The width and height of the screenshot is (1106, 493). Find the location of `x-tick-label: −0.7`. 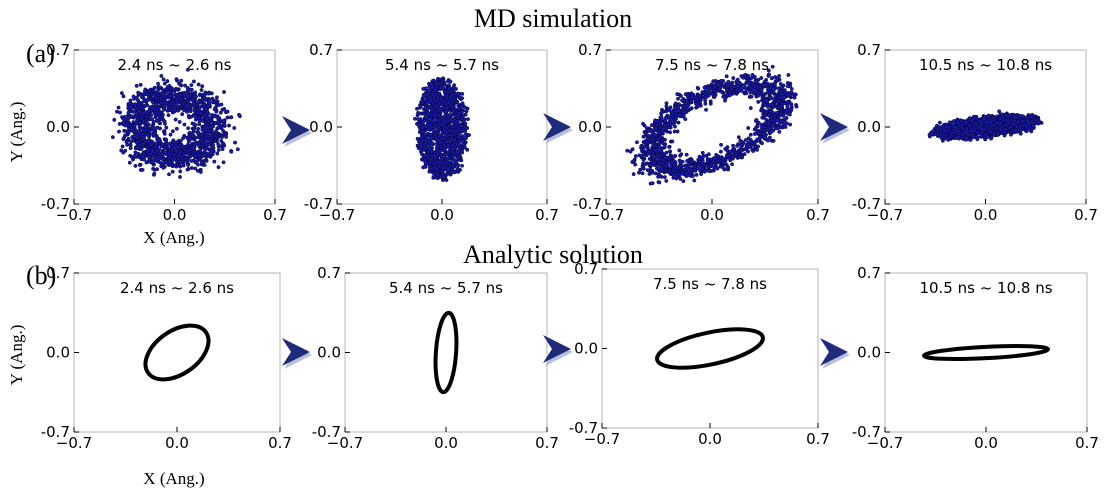

x-tick-label: −0.7 is located at coordinates (606, 215).